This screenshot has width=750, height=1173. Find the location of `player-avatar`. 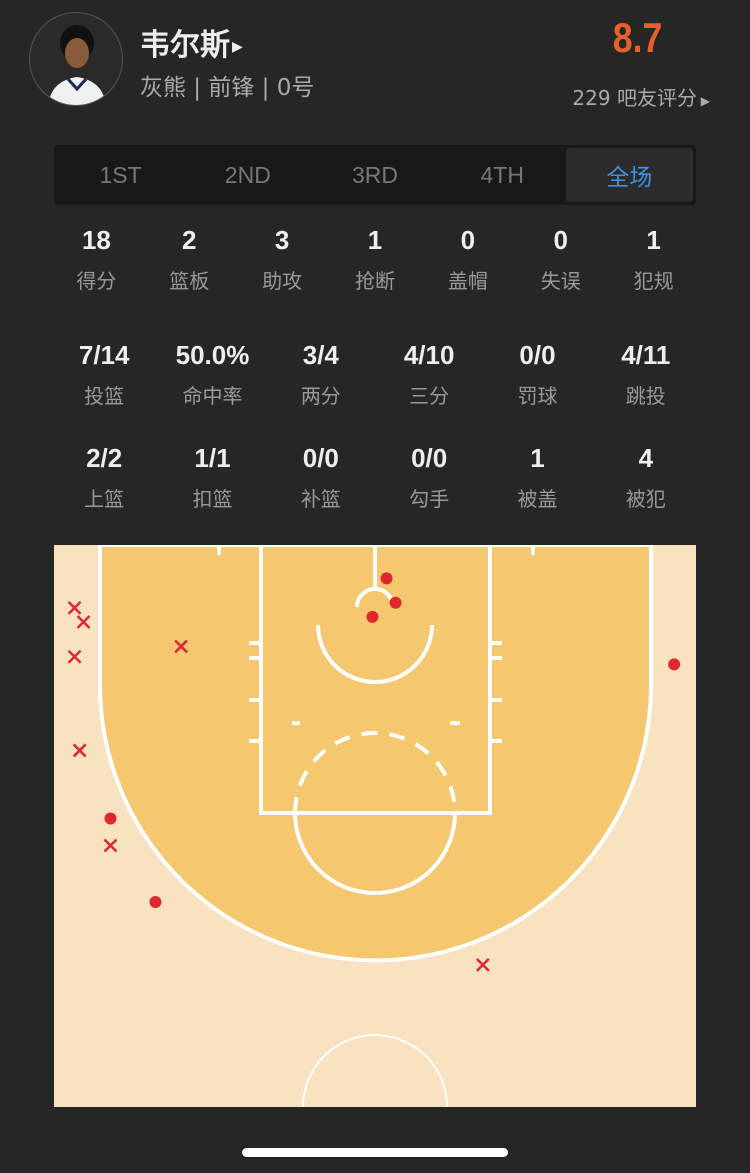

player-avatar is located at coordinates (76, 59).